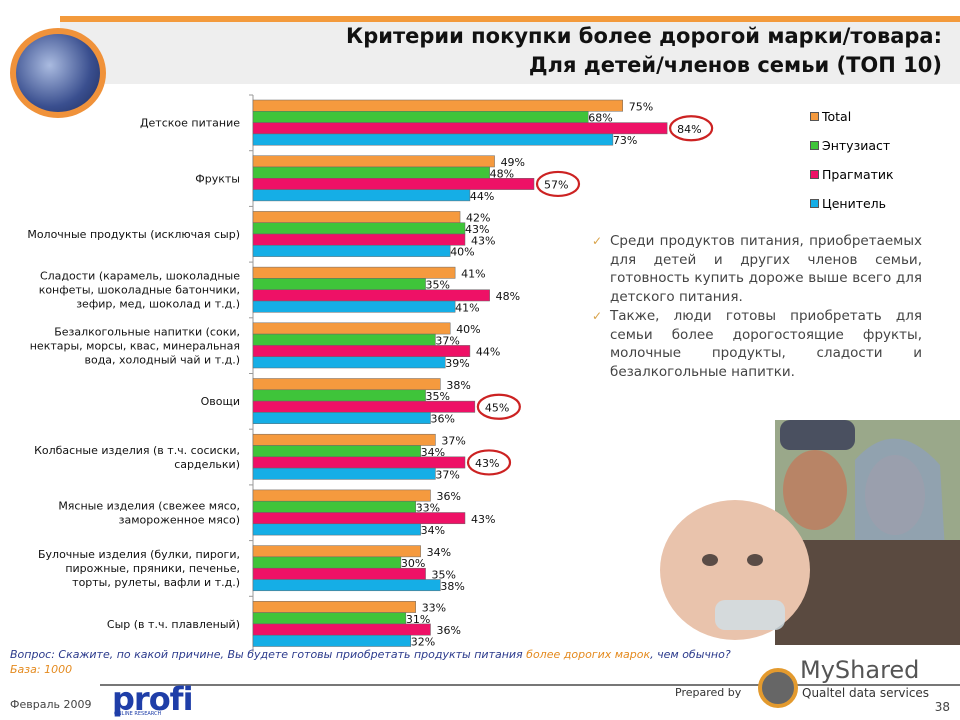  Describe the element at coordinates (530, 685) in the screenshot. I see `footer-divider` at that location.